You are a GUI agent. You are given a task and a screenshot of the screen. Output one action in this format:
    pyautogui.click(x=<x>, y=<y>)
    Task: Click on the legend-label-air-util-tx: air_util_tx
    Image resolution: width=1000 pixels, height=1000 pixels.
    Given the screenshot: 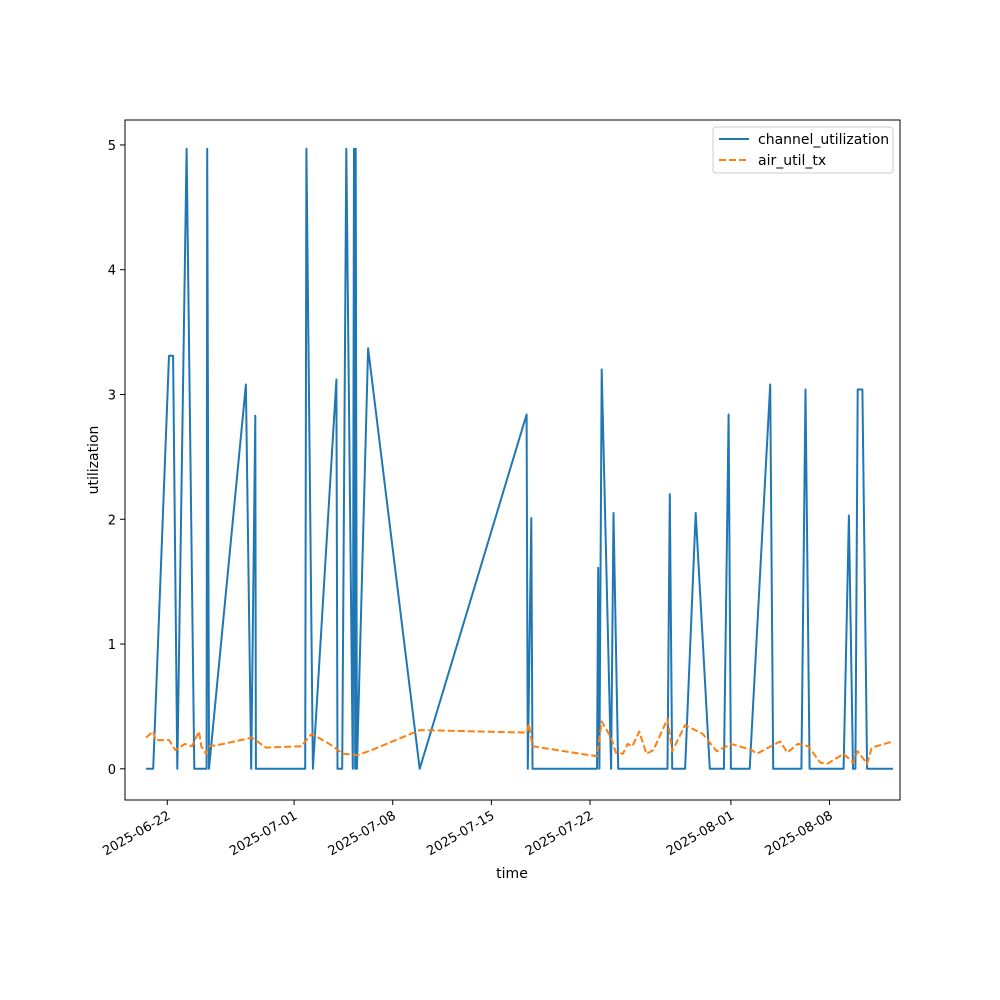 What is the action you would take?
    pyautogui.click(x=792, y=161)
    